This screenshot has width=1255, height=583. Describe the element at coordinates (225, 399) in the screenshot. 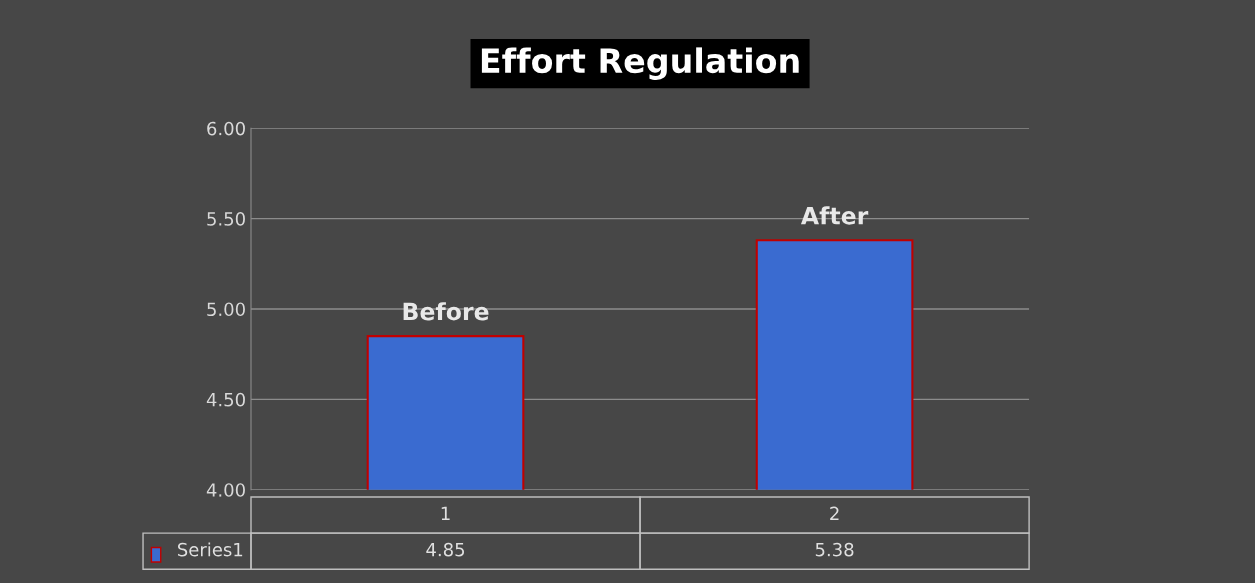

I see `y-tick-label: 4.50` at that location.